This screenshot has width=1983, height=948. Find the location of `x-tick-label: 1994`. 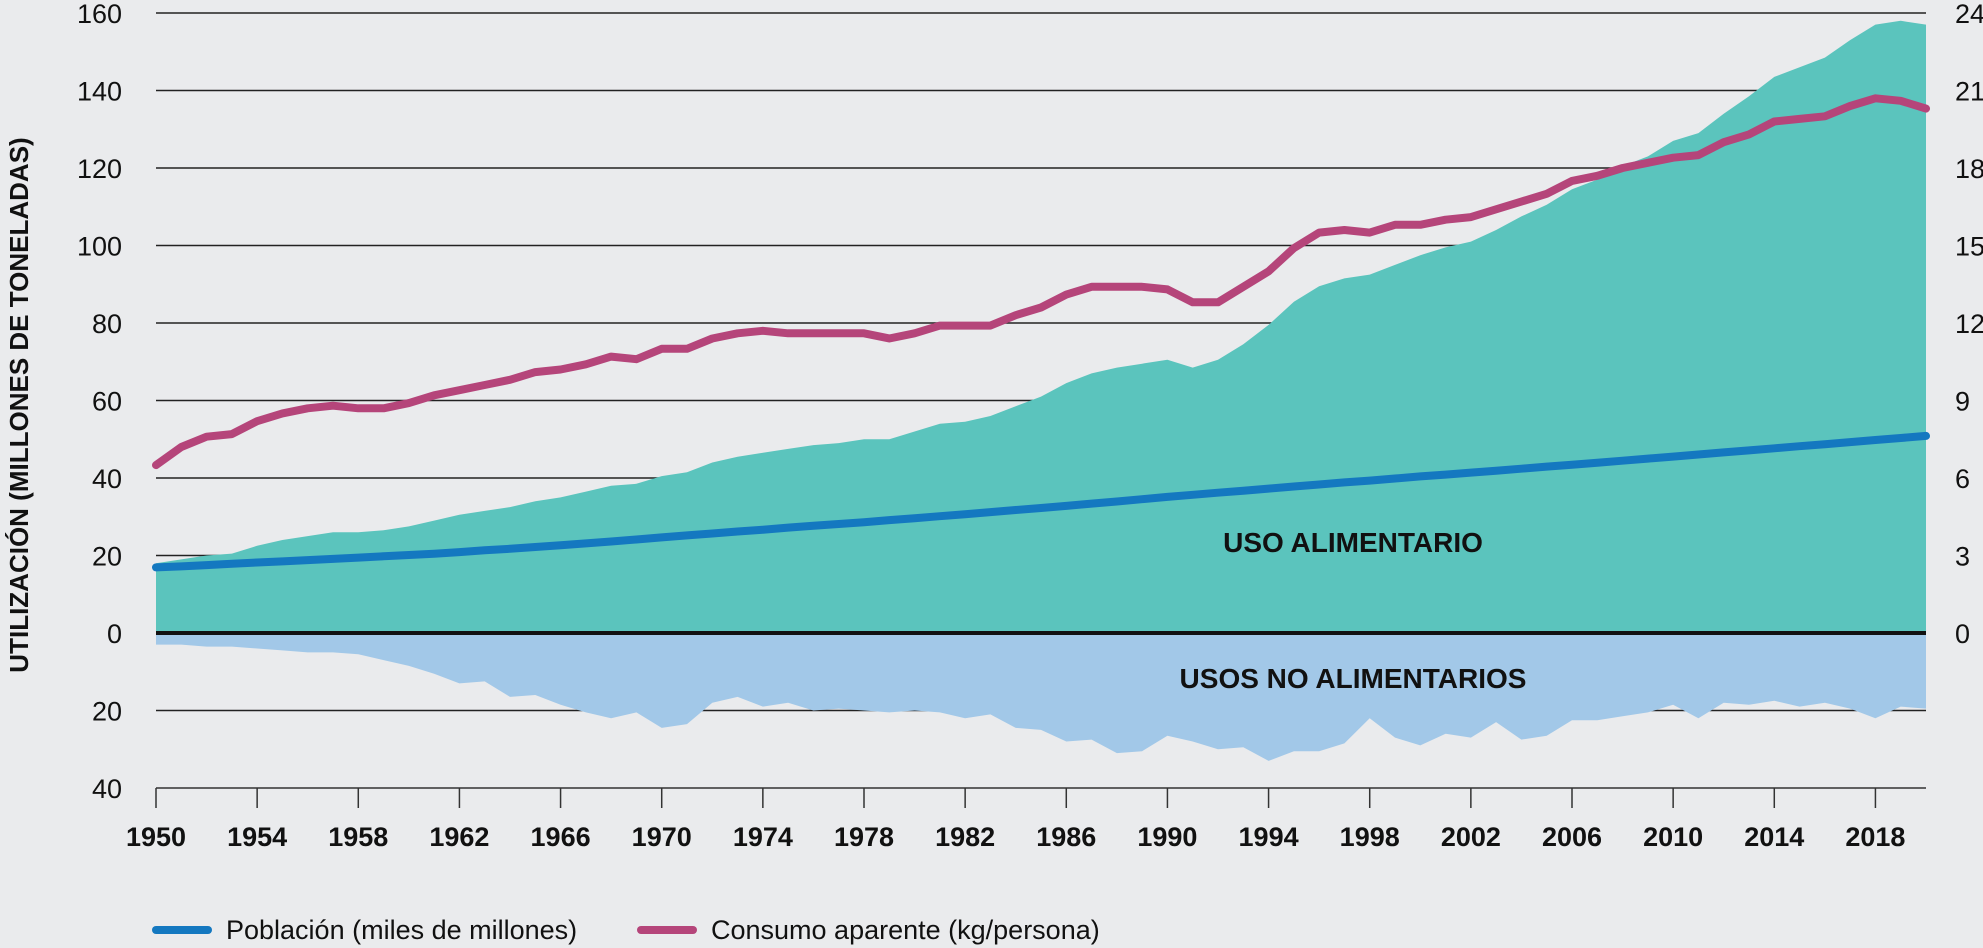

x-tick-label: 1994 is located at coordinates (1269, 837).